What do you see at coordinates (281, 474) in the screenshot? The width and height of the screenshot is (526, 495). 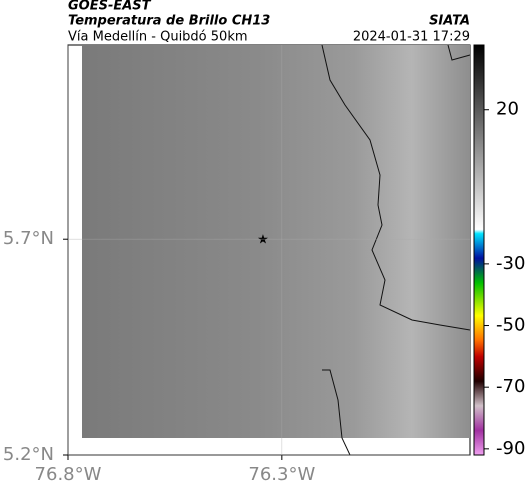 I see `lon-tick-label: 76.3°W` at bounding box center [281, 474].